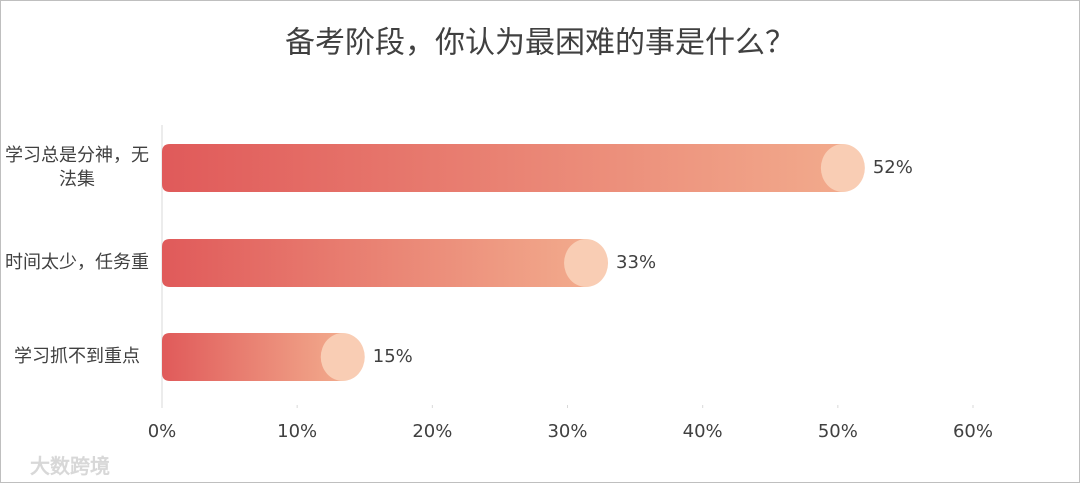 The image size is (1080, 483). What do you see at coordinates (567, 431) in the screenshot?
I see `x-tick-label: 30%` at bounding box center [567, 431].